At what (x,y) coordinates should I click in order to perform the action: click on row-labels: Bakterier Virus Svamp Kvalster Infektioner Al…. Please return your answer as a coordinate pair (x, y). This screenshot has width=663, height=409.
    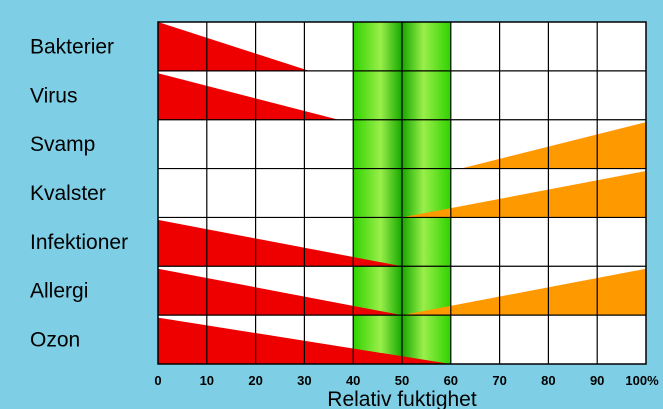
    Looking at the image, I should click on (79, 193).